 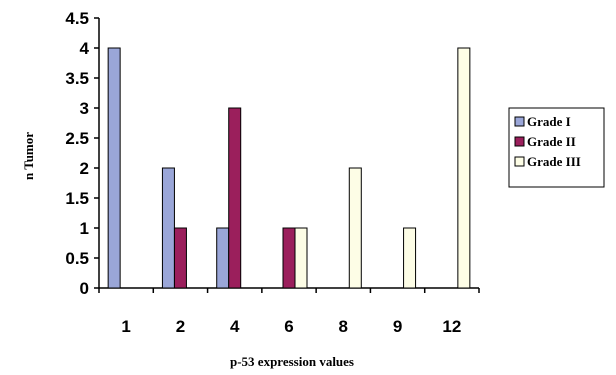 What do you see at coordinates (84, 288) in the screenshot?
I see `y-tick-label: 0` at bounding box center [84, 288].